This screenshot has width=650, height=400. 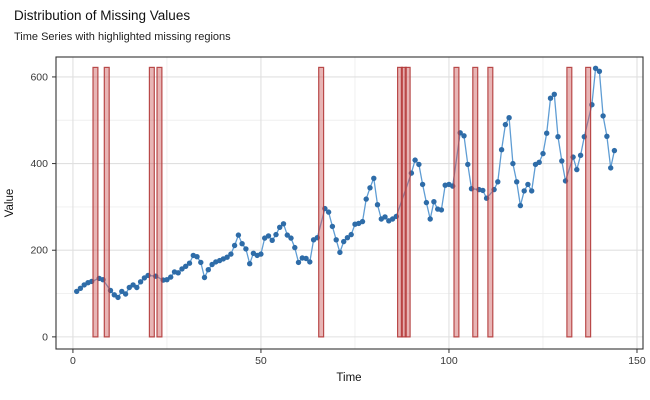 What do you see at coordinates (39, 77) in the screenshot?
I see `y-tick-label: 600` at bounding box center [39, 77].